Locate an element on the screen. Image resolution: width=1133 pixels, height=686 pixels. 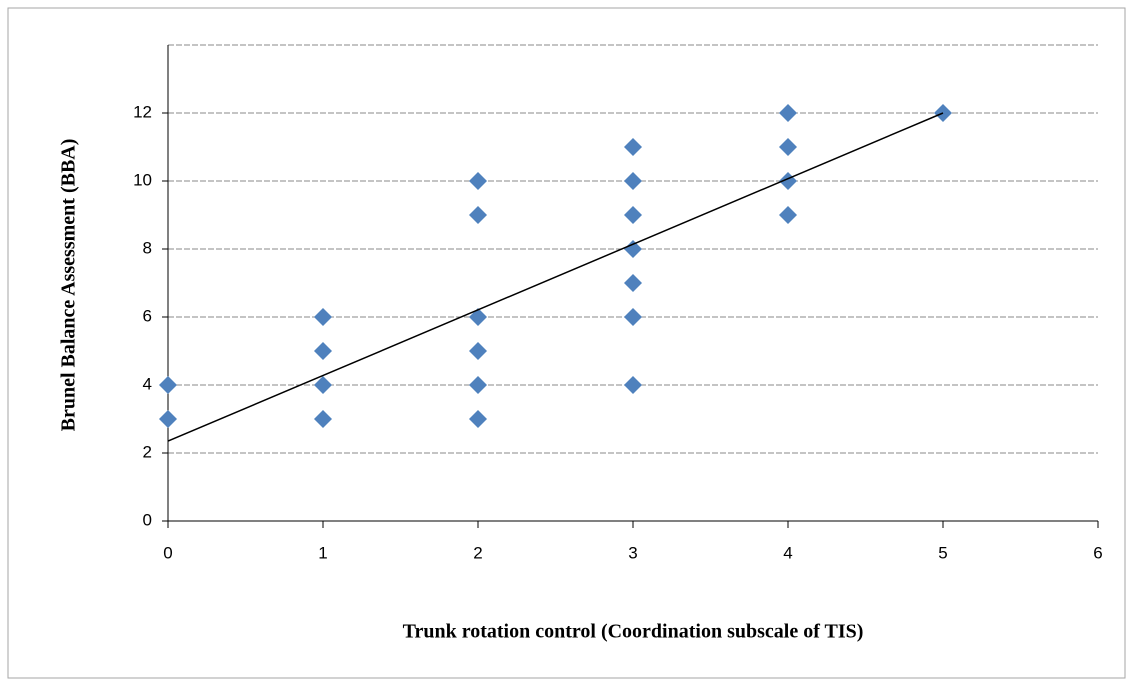
y-tick-label: 6 is located at coordinates (147, 315).